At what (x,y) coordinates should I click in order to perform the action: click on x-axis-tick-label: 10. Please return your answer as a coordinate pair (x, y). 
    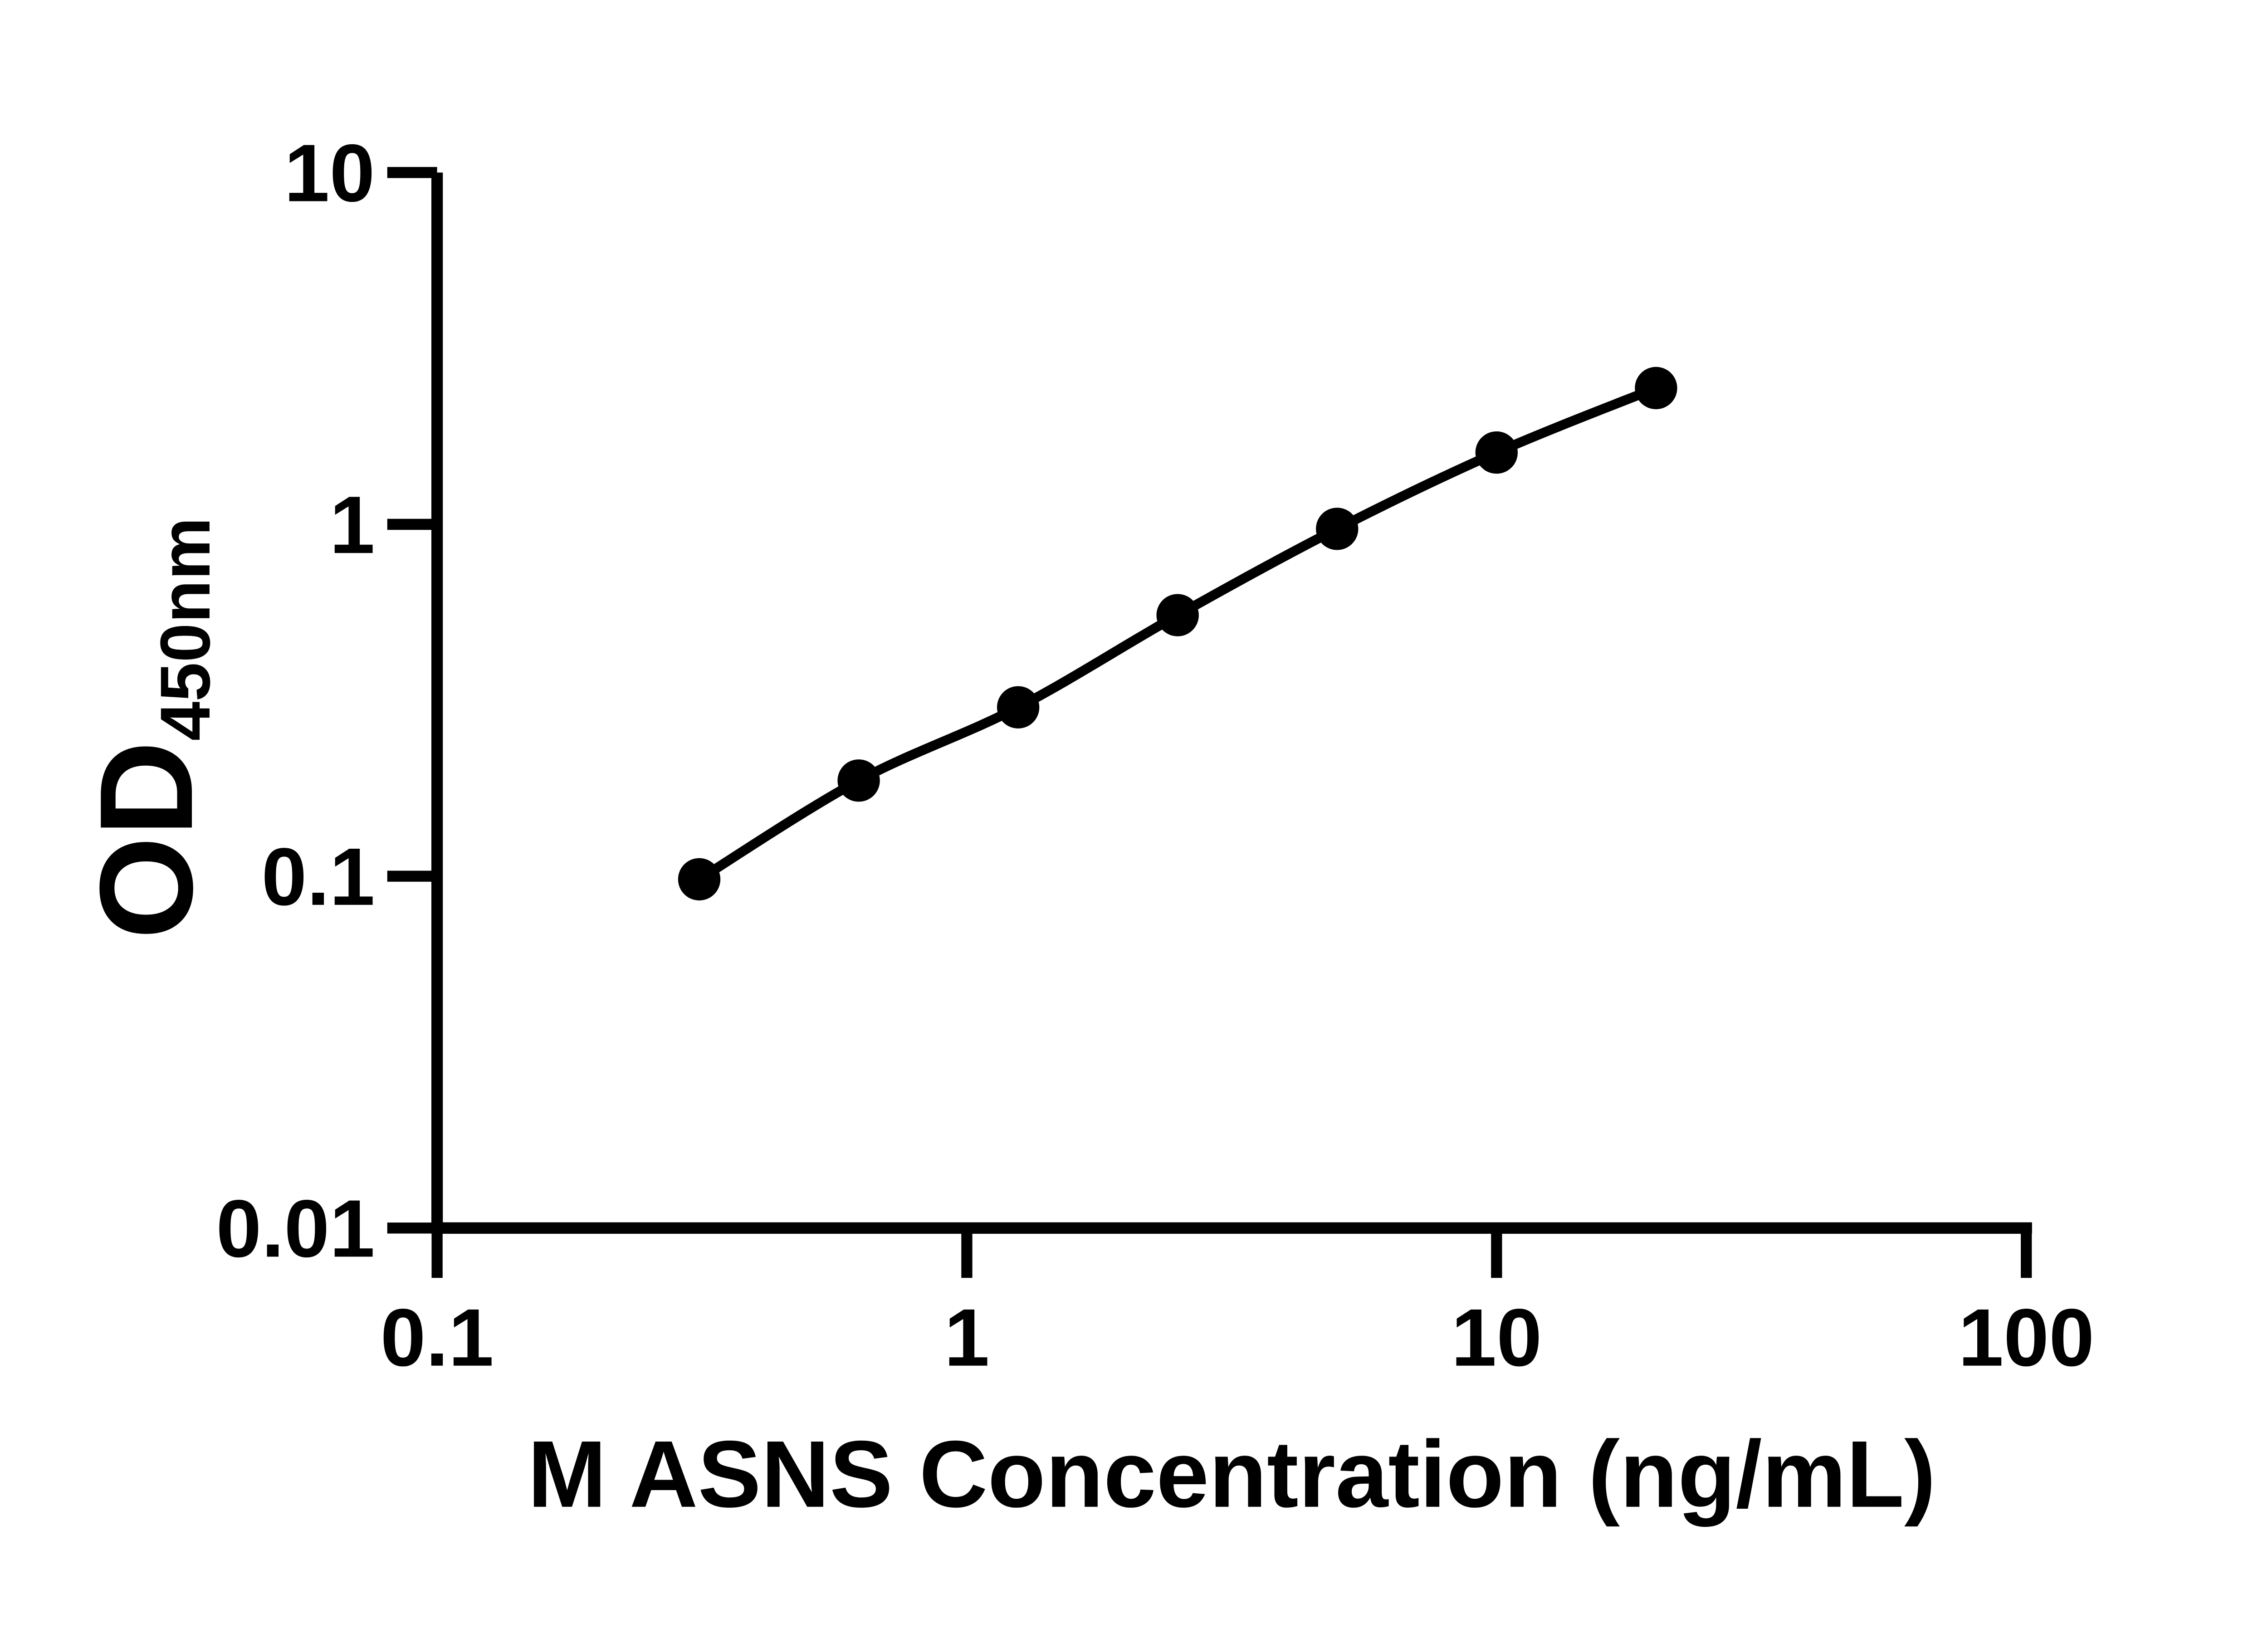
    Looking at the image, I should click on (1497, 1338).